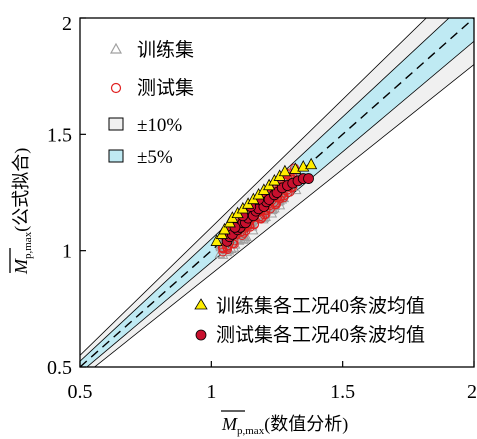  Describe the element at coordinates (80, 392) in the screenshot. I see `x-tick-label: 0.5` at that location.